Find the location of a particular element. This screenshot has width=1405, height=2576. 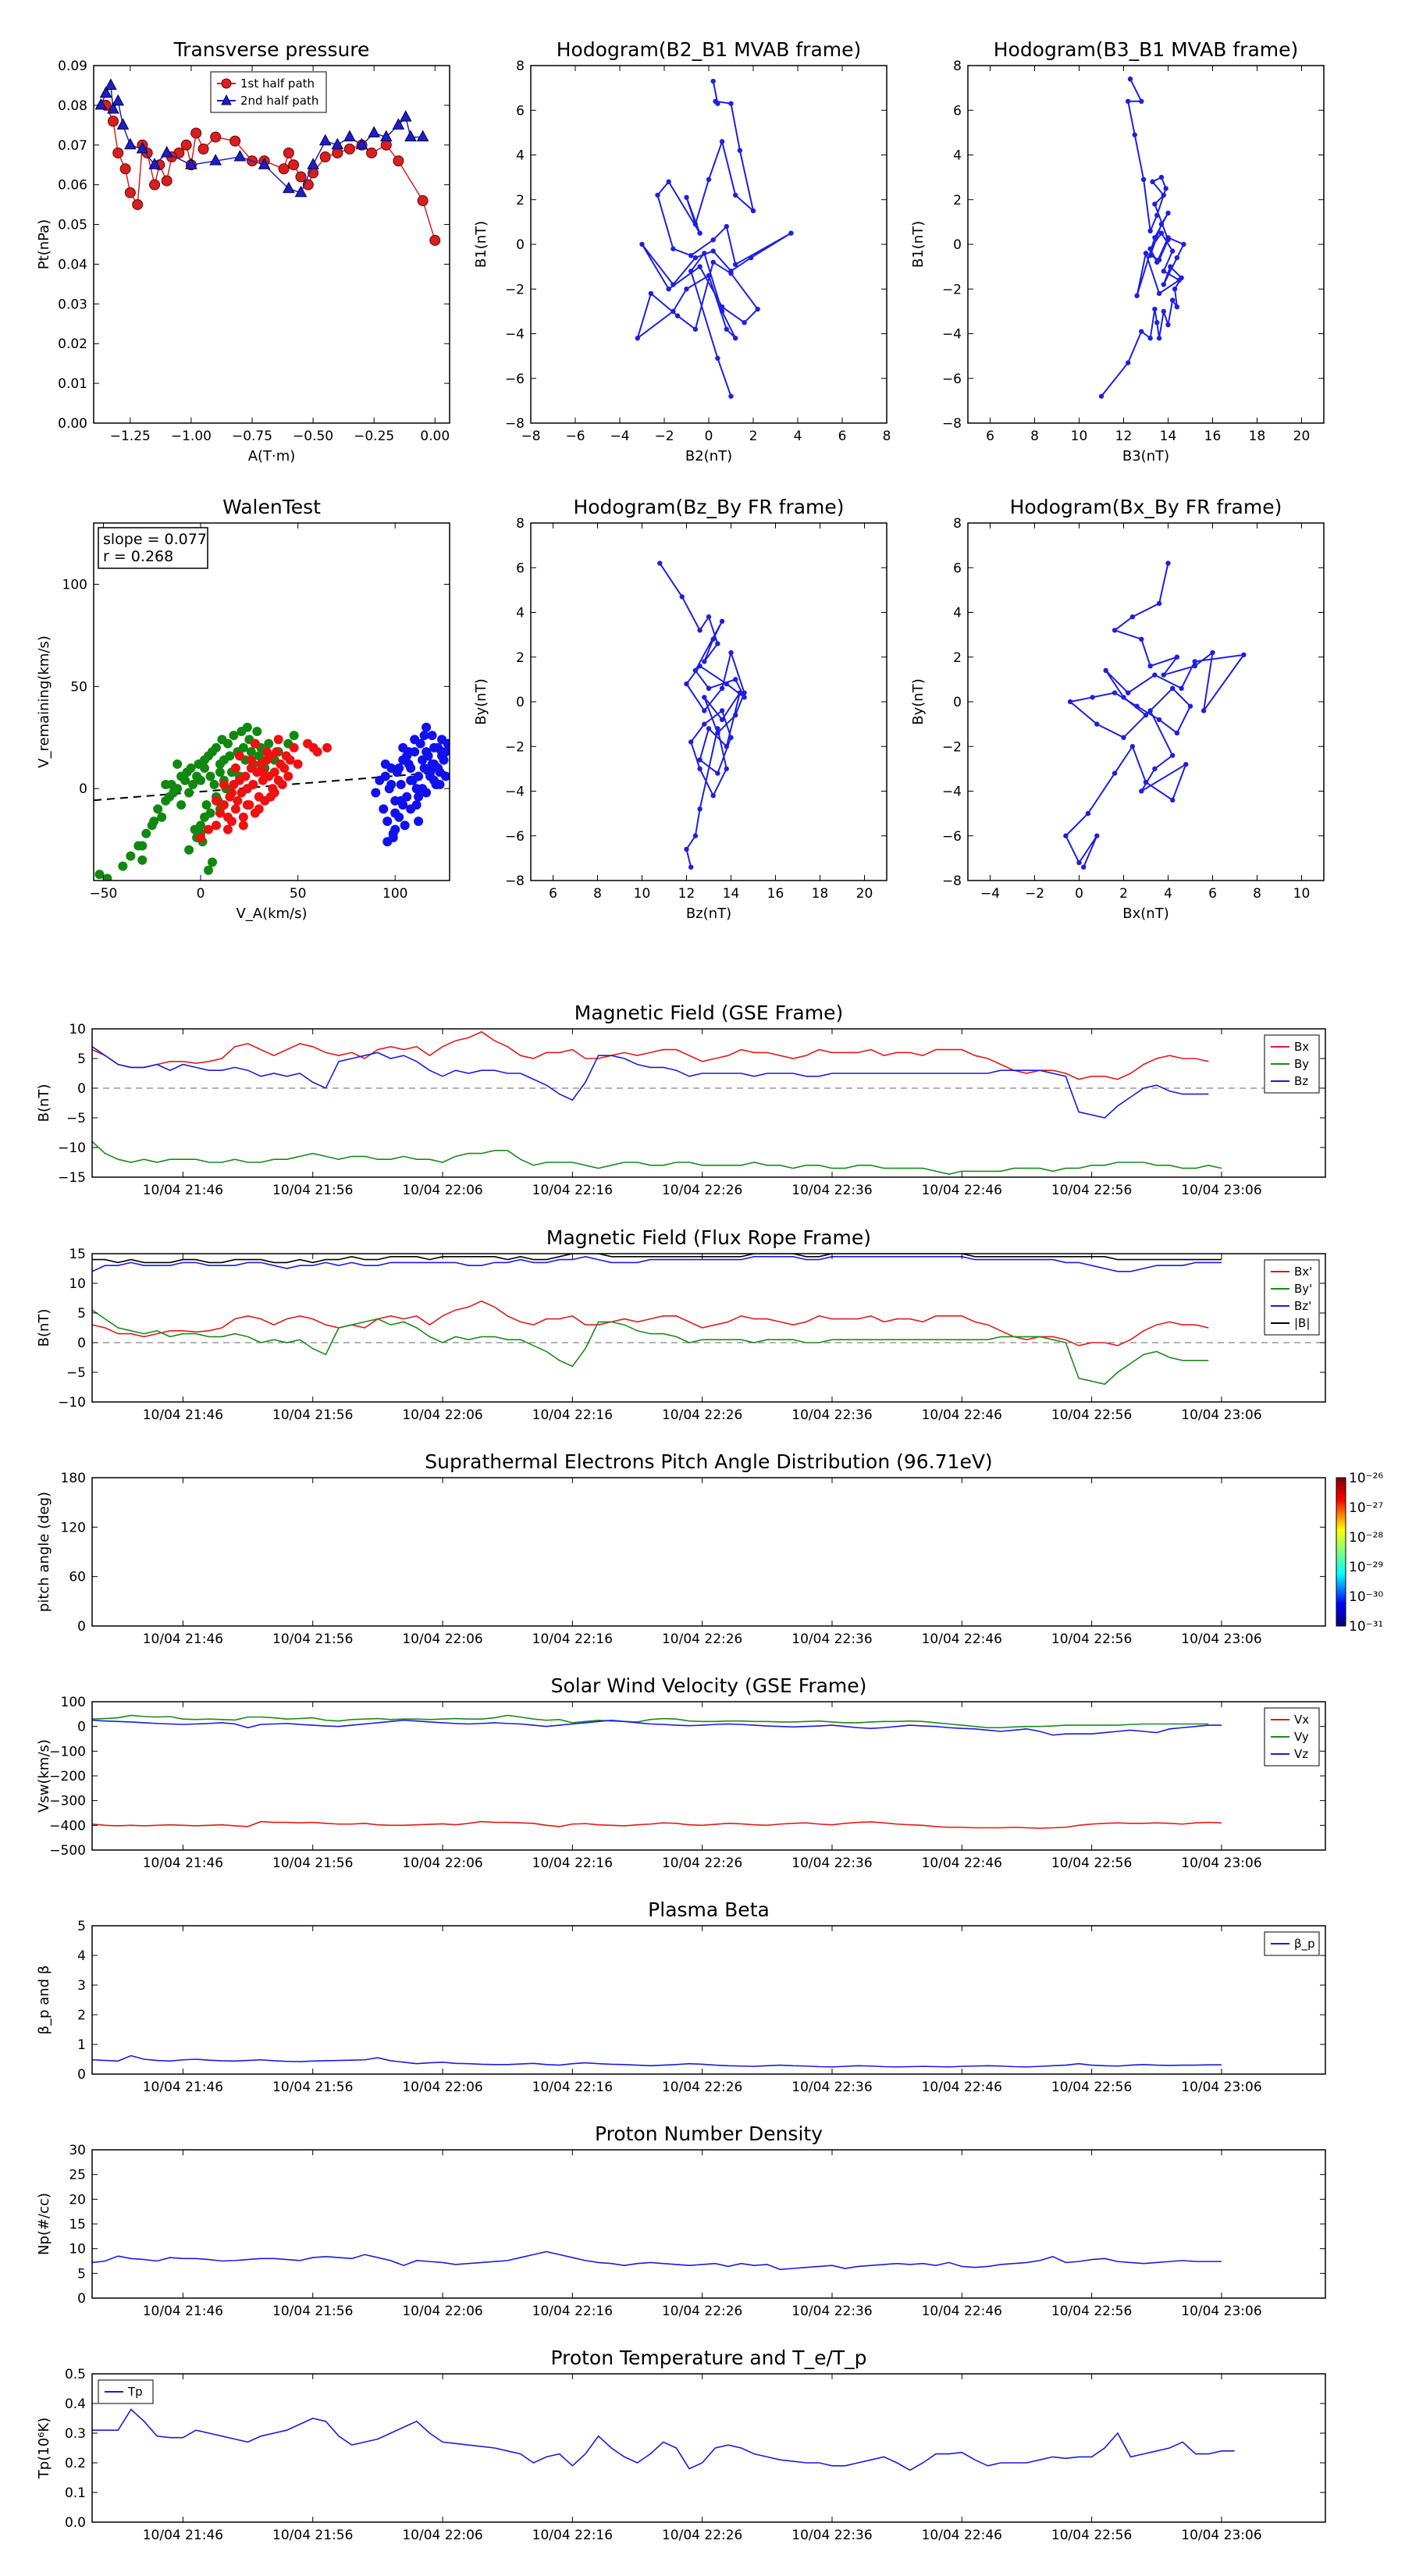

axes-frame is located at coordinates (709, 1776).